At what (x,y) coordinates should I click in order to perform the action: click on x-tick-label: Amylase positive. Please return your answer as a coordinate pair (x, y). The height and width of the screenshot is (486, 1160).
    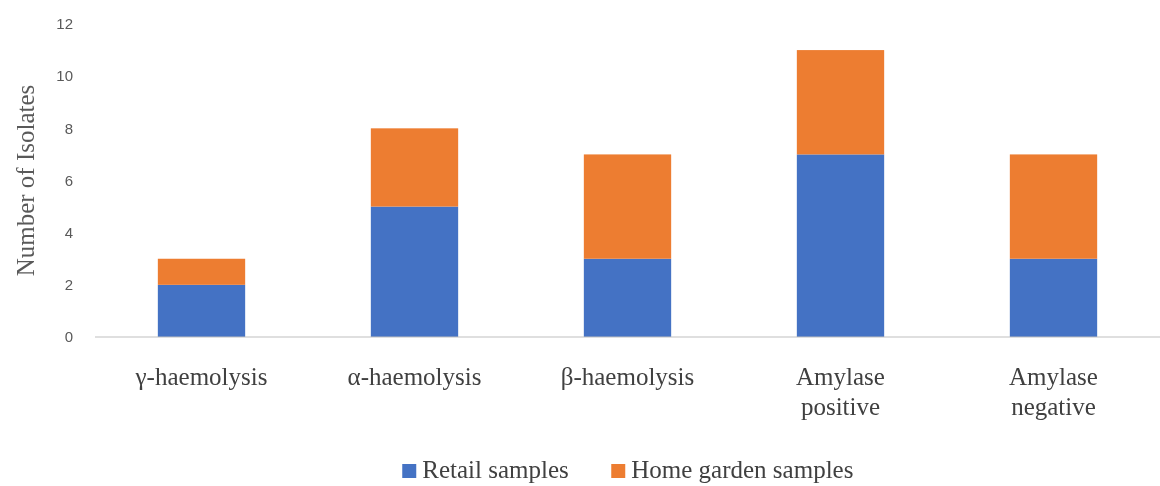
    Looking at the image, I should click on (840, 391).